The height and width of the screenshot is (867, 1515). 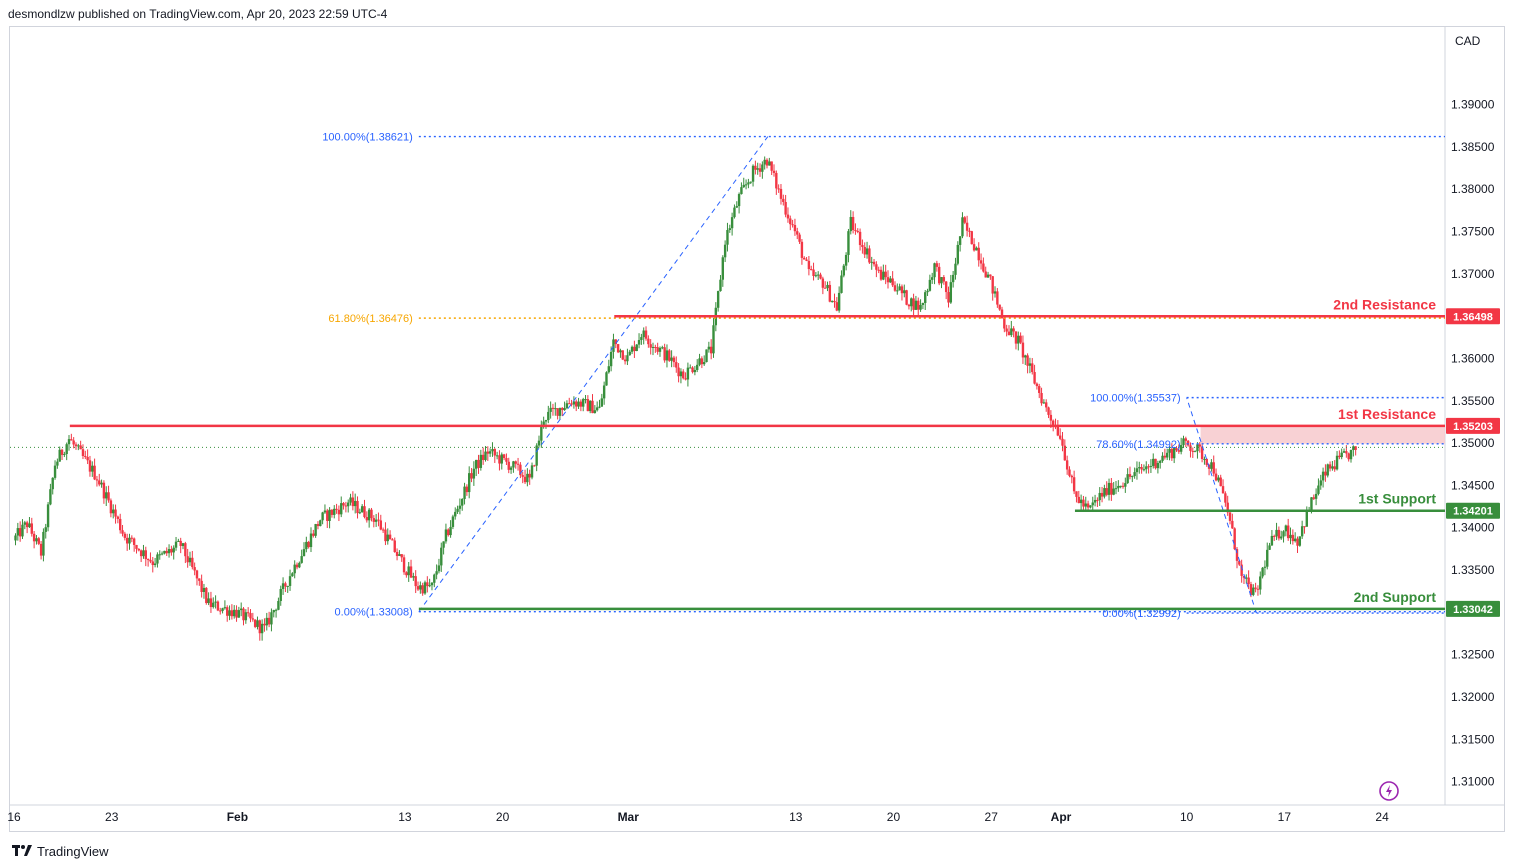 What do you see at coordinates (14, 817) in the screenshot?
I see `time-tick-label: 16` at bounding box center [14, 817].